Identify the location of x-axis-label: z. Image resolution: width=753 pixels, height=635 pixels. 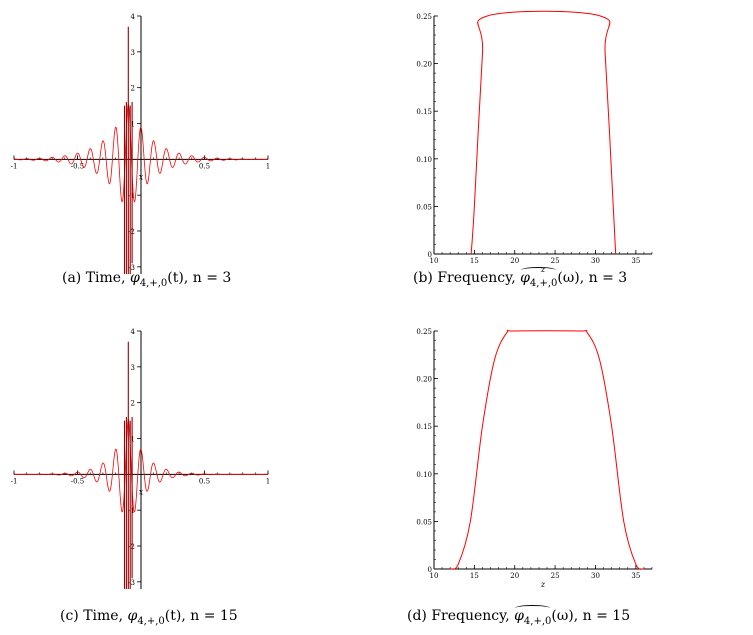
(543, 584).